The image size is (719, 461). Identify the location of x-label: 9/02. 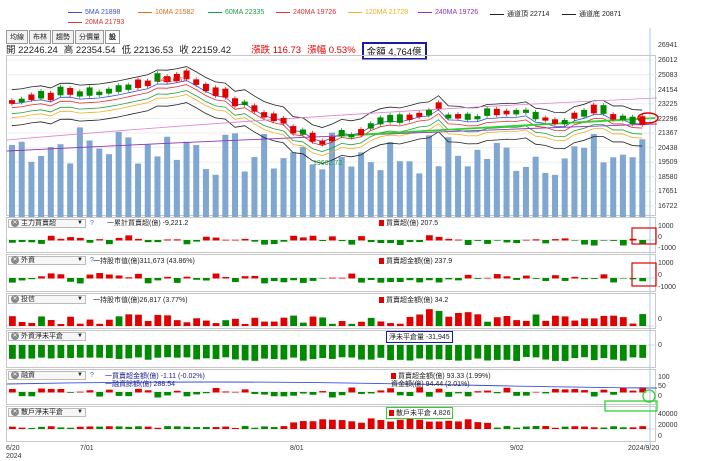
(517, 448).